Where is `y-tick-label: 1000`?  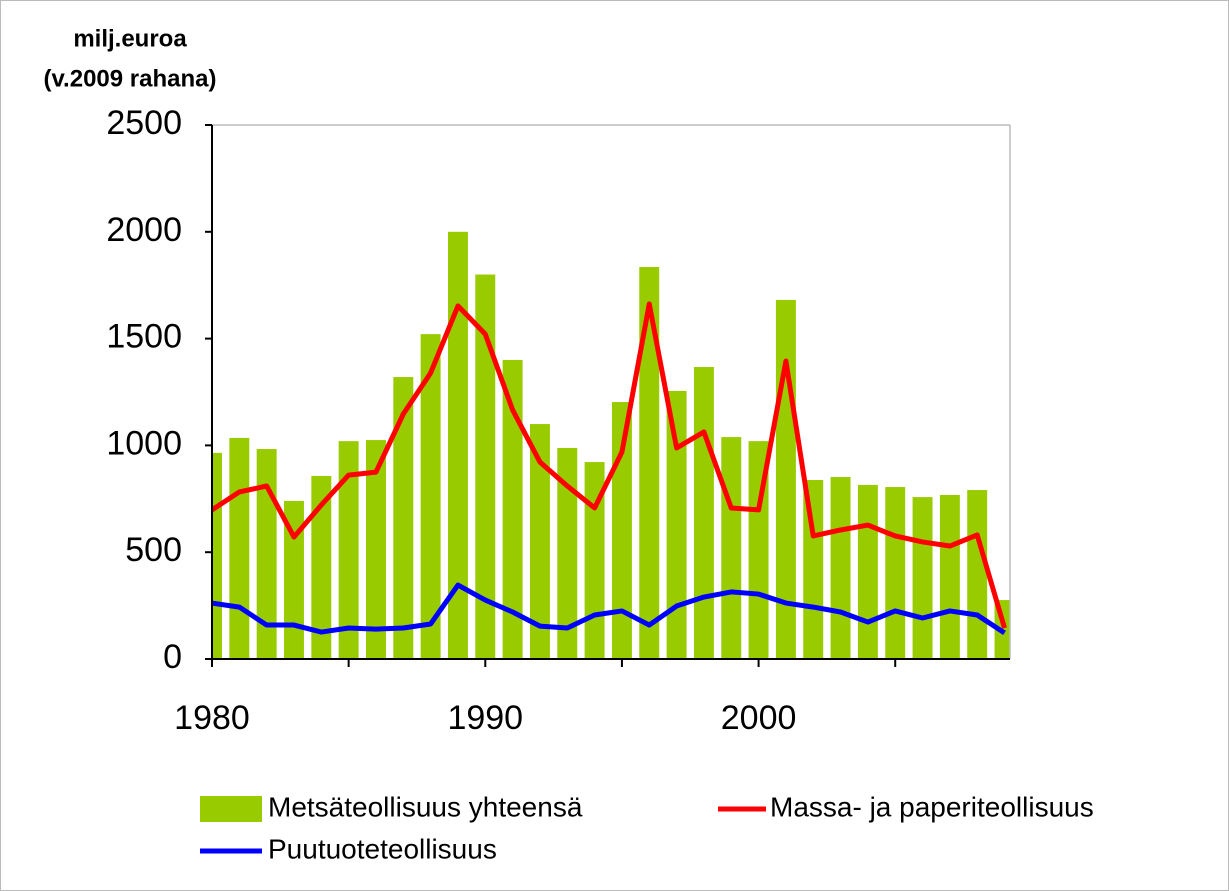
y-tick-label: 1000 is located at coordinates (144, 443).